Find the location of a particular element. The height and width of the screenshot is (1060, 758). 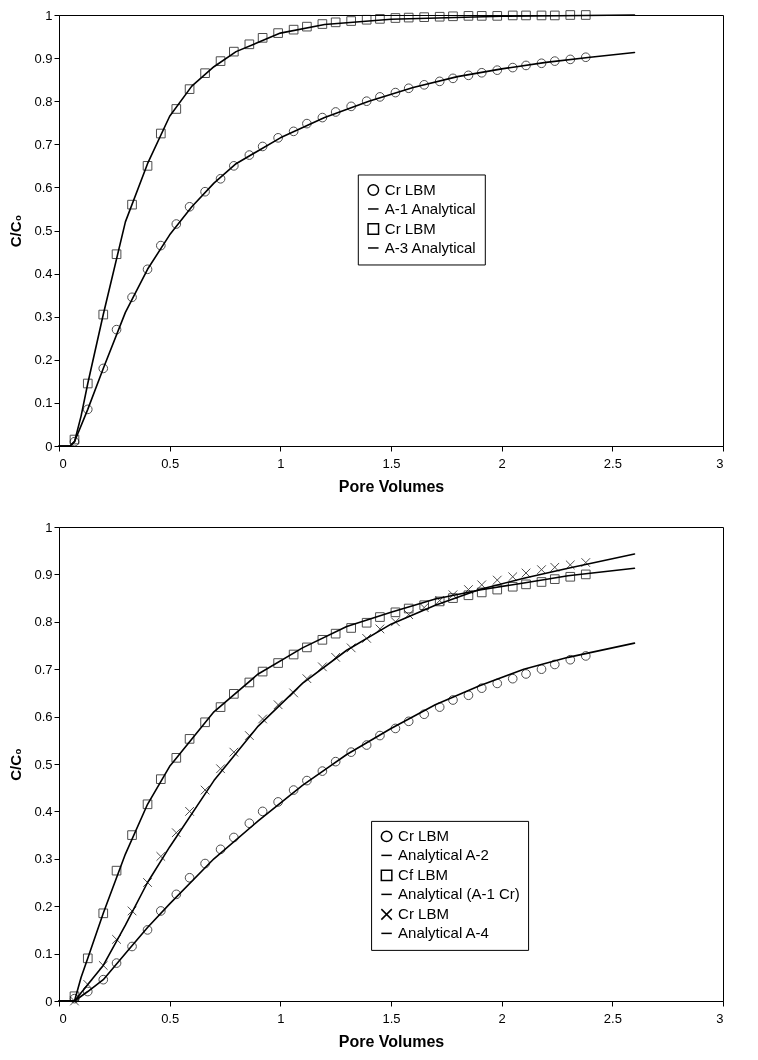

legend-label: Analytical (A-1 Cr) is located at coordinates (459, 894).